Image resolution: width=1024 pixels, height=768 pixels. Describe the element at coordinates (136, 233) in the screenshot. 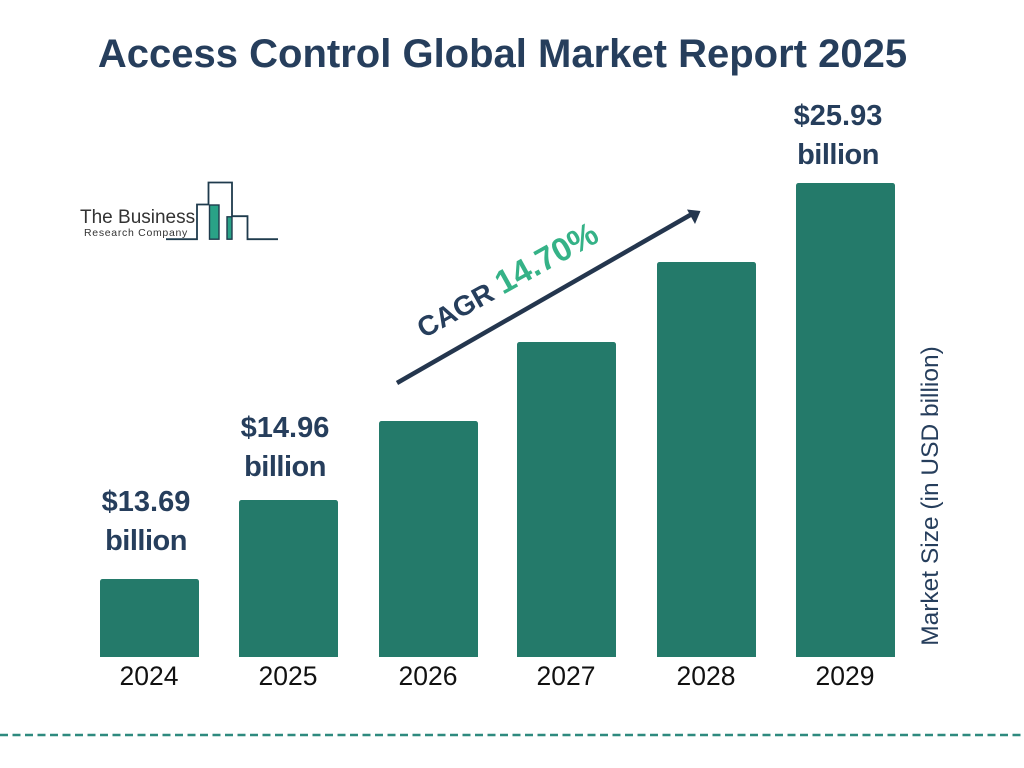

I see `svg-text: Research Company` at that location.